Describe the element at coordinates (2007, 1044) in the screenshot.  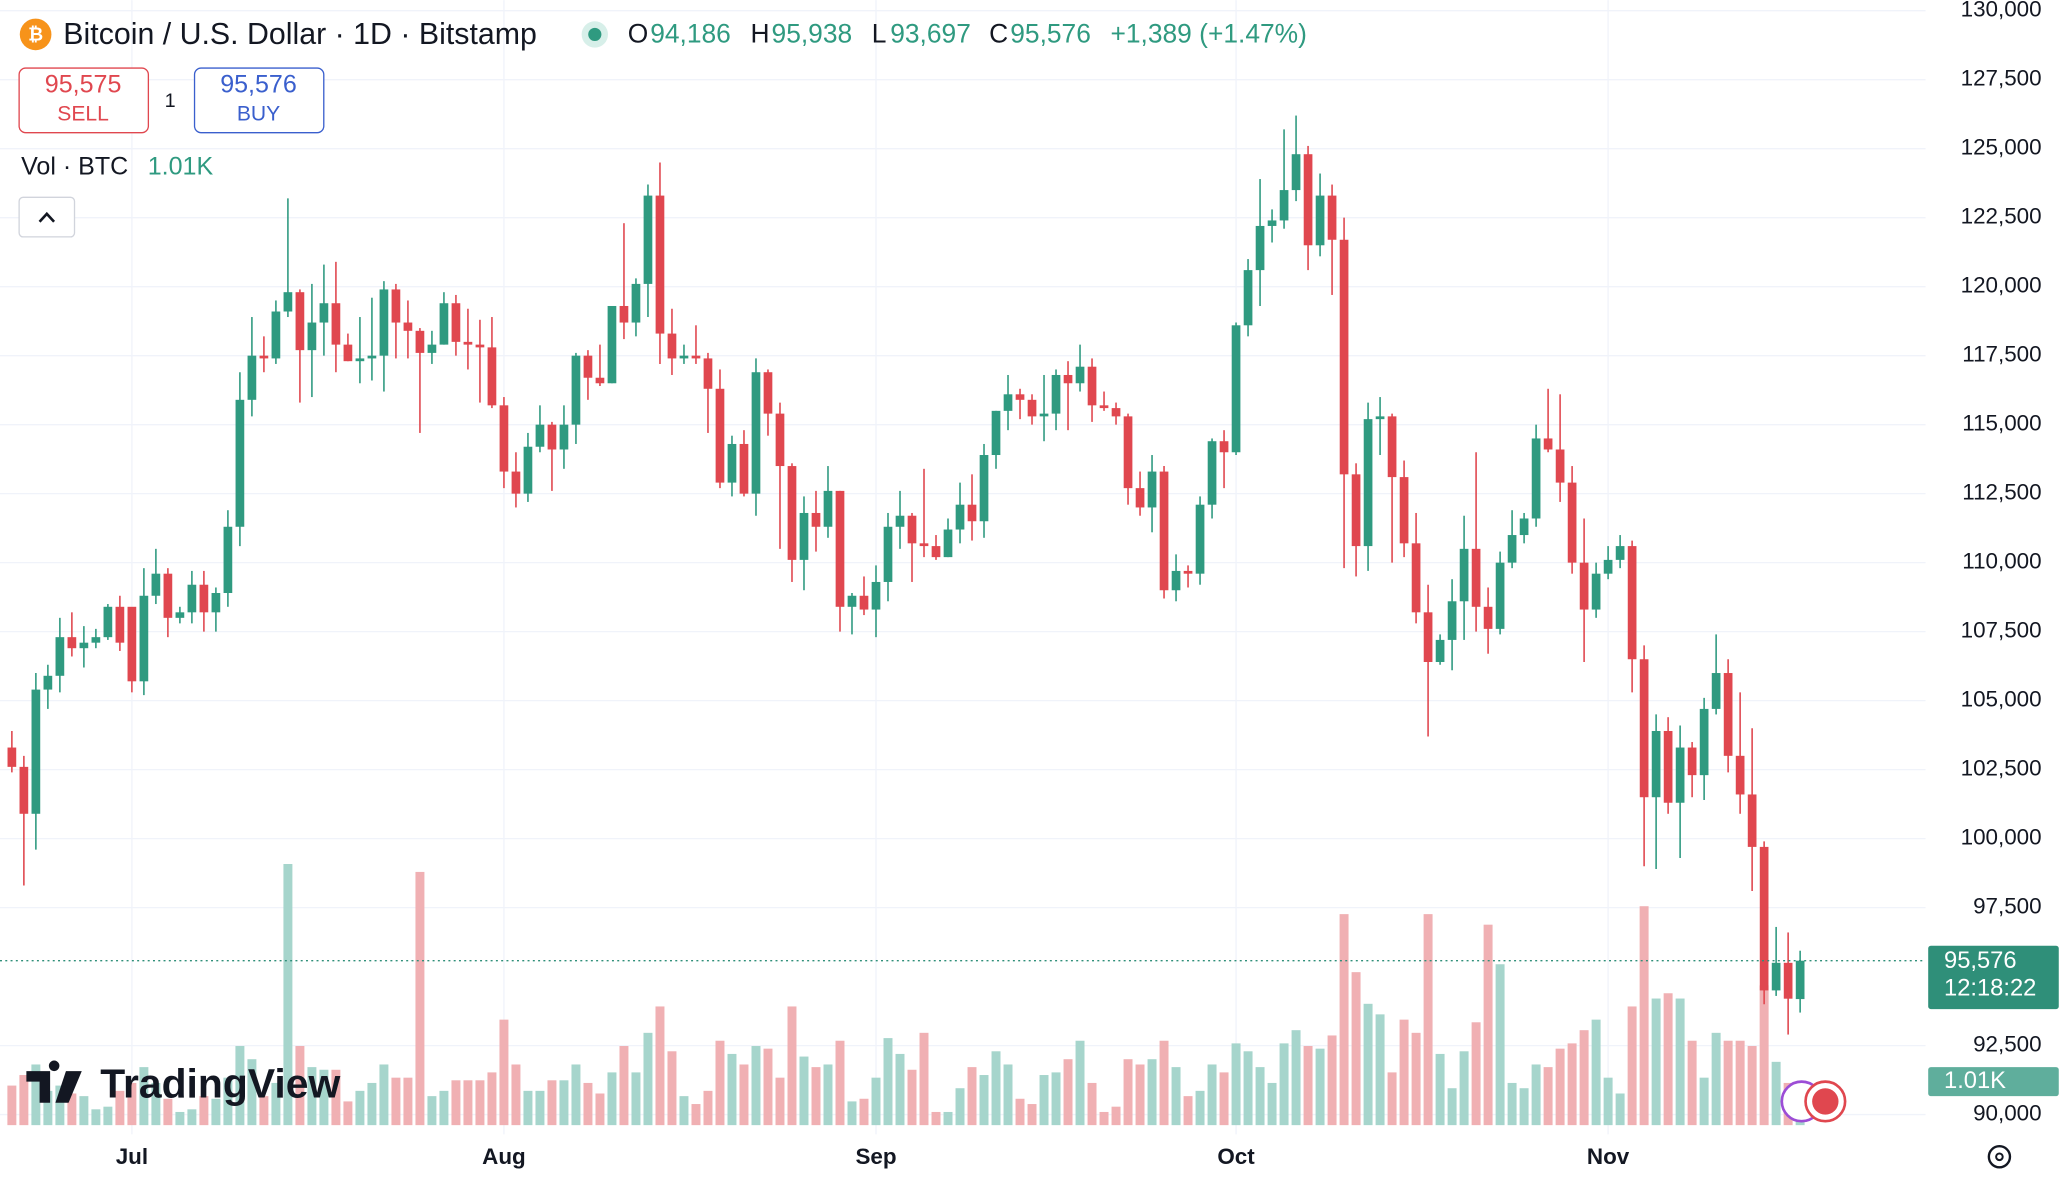
I see `y-tick-label: 92,500` at that location.